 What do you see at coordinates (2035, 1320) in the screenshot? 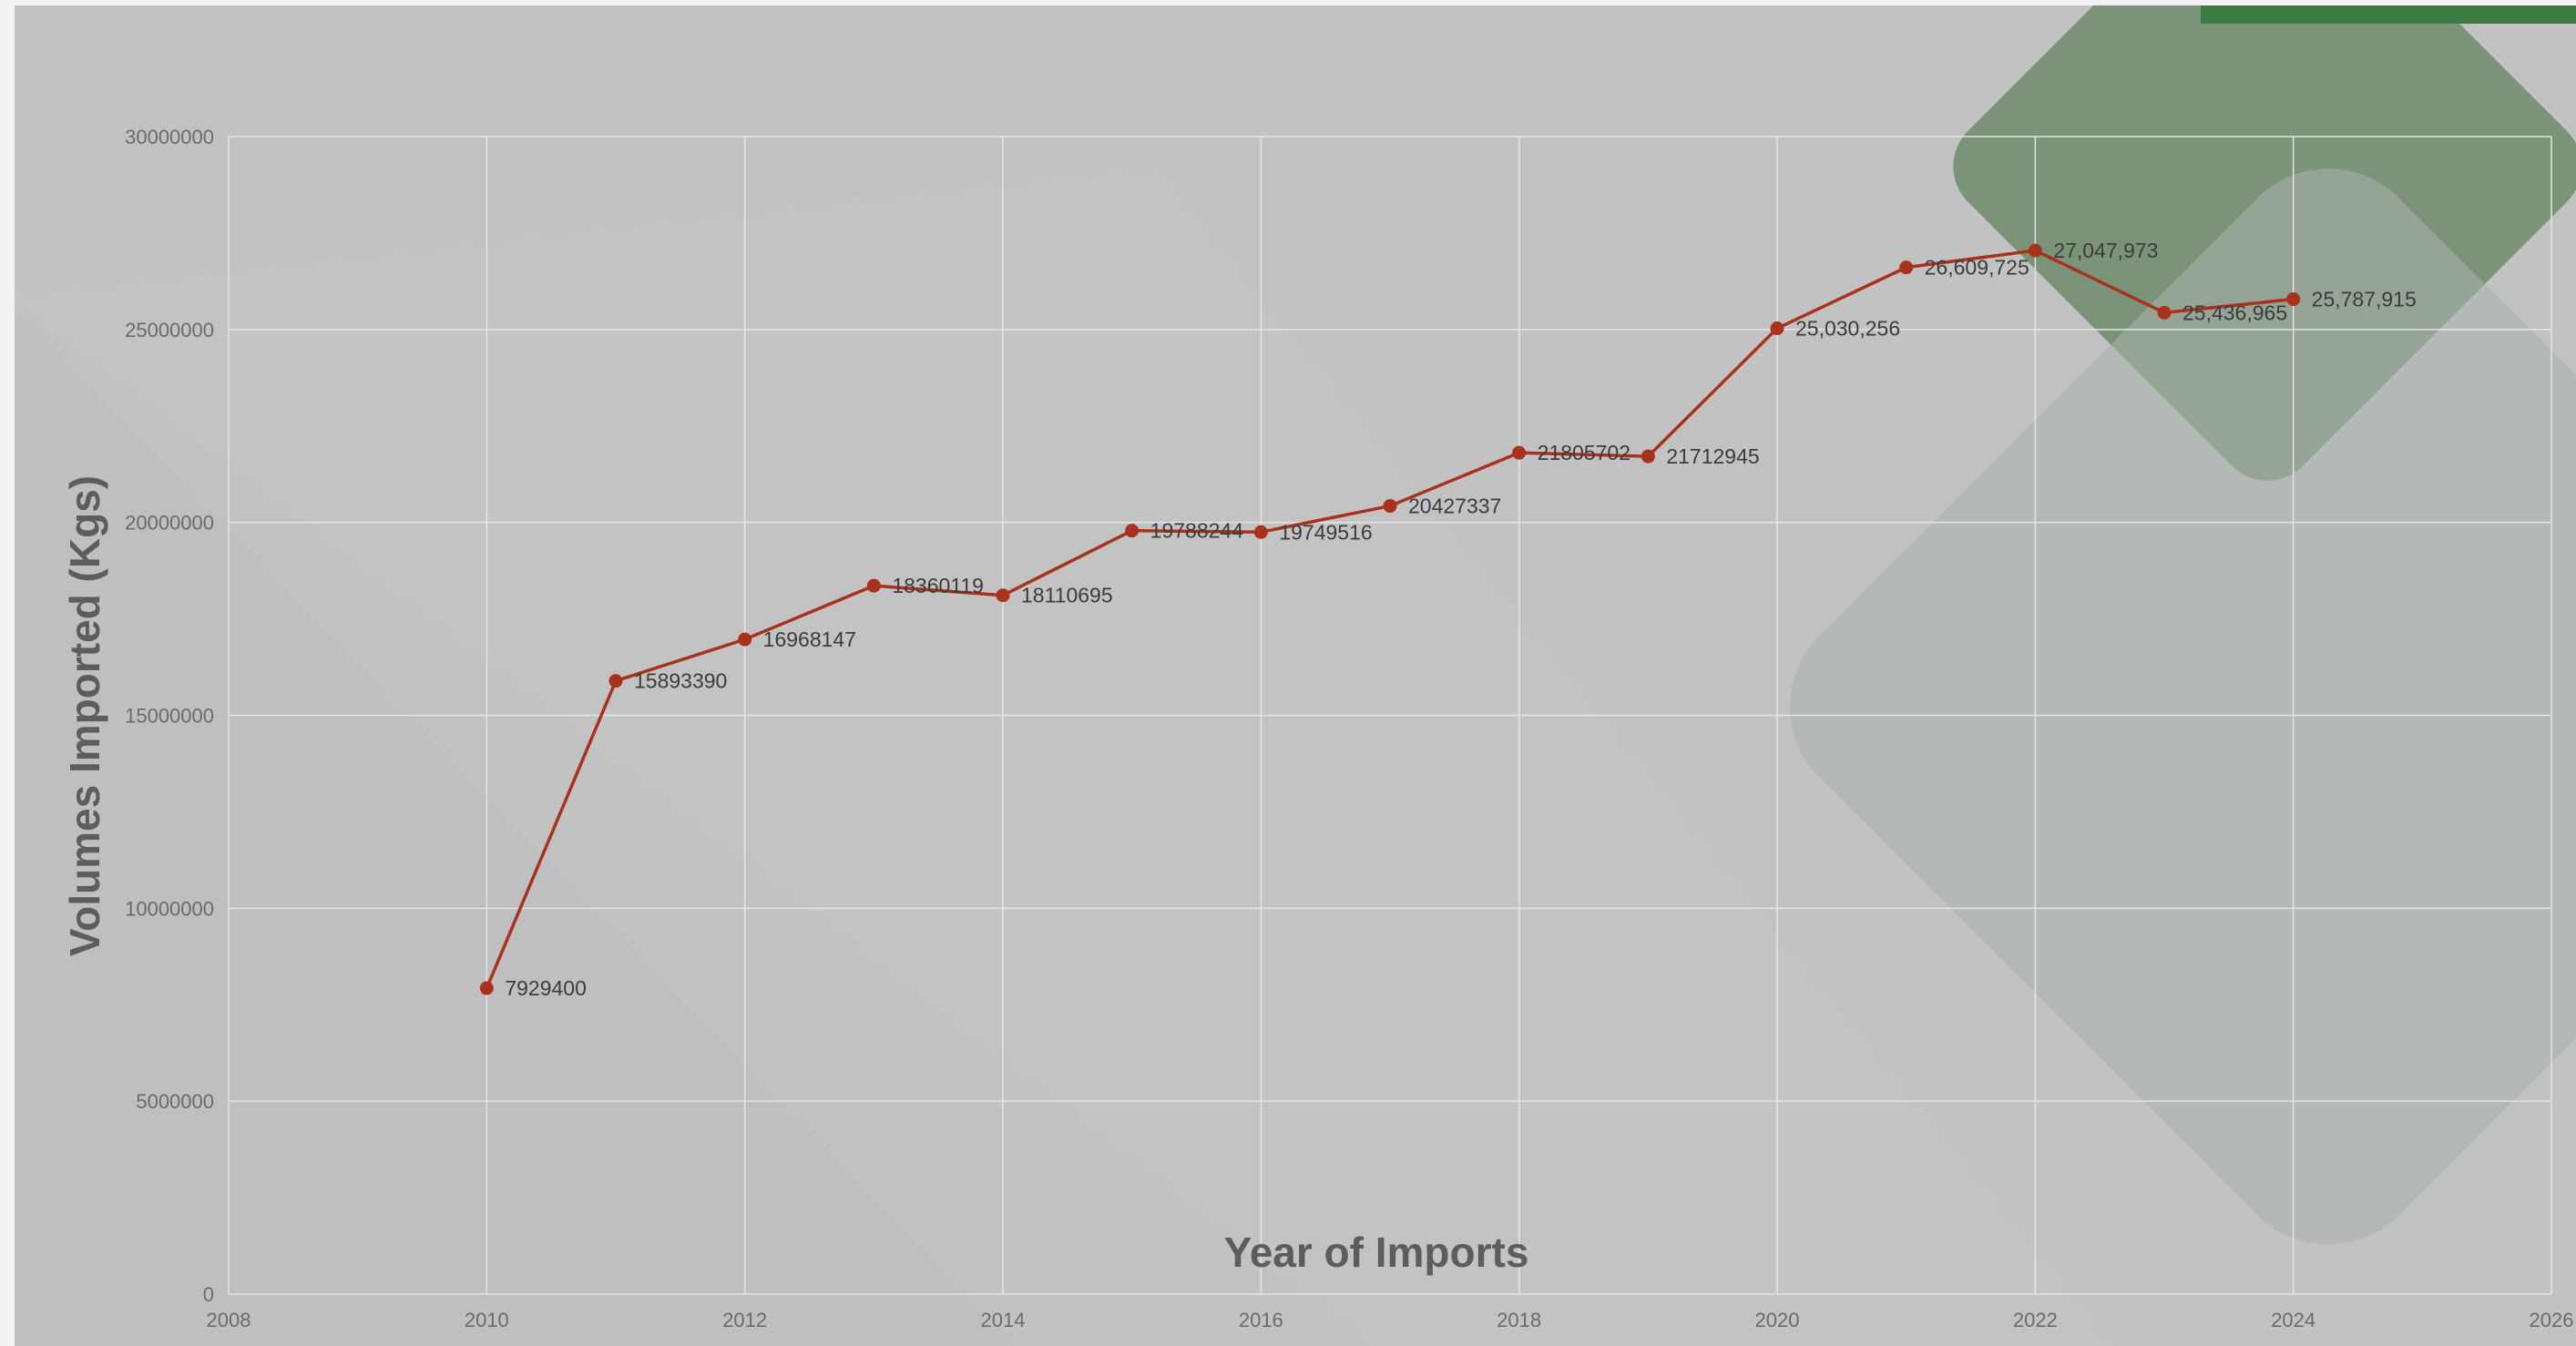
I see `x-tick-label: 2022` at bounding box center [2035, 1320].